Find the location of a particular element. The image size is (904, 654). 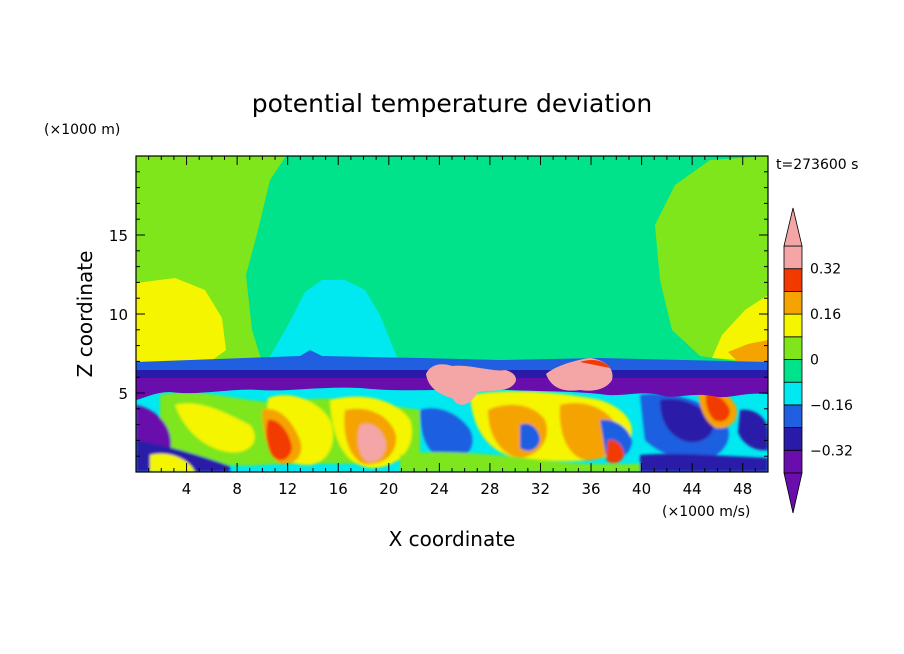

x-tick-label: 36 is located at coordinates (590, 489).